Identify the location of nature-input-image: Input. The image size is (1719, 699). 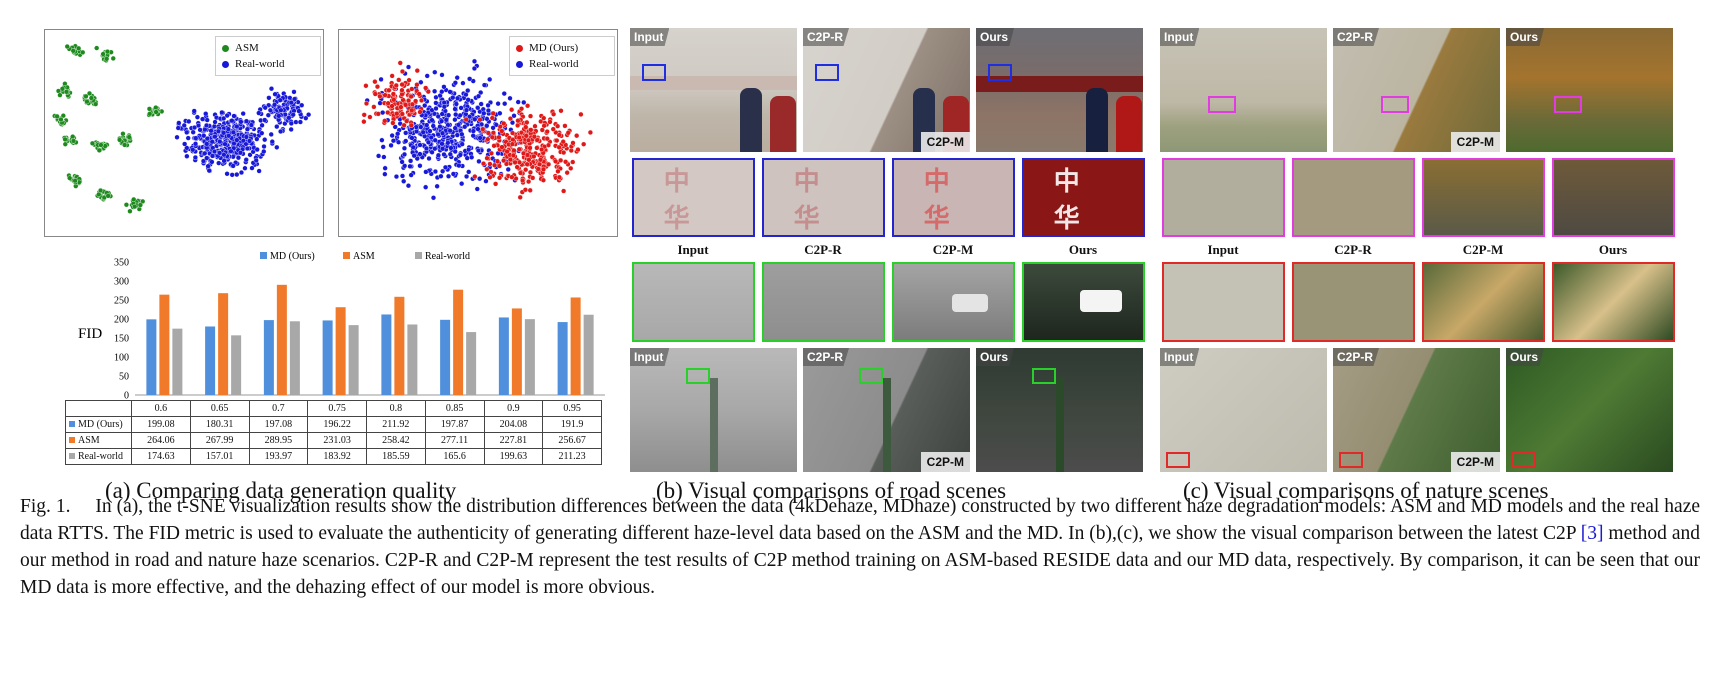
(1243, 90).